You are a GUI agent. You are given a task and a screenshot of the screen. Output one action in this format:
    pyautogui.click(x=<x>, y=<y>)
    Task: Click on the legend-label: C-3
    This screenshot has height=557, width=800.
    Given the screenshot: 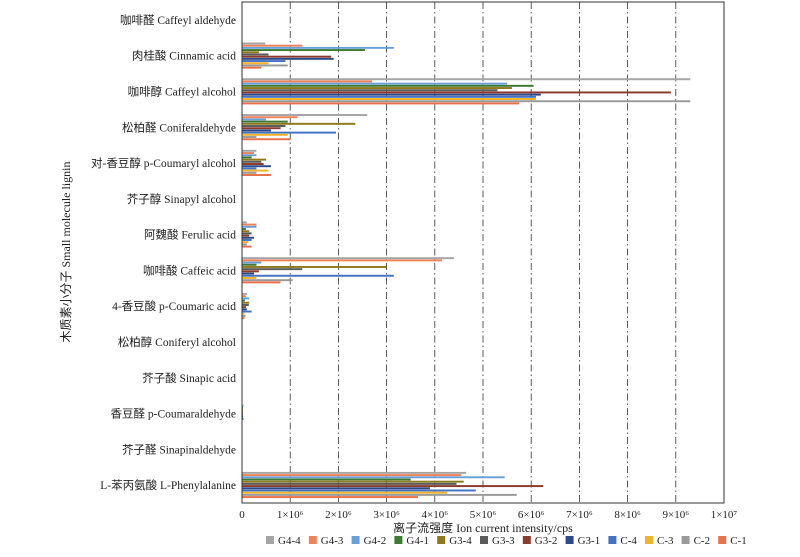 What is the action you would take?
    pyautogui.click(x=665, y=541)
    